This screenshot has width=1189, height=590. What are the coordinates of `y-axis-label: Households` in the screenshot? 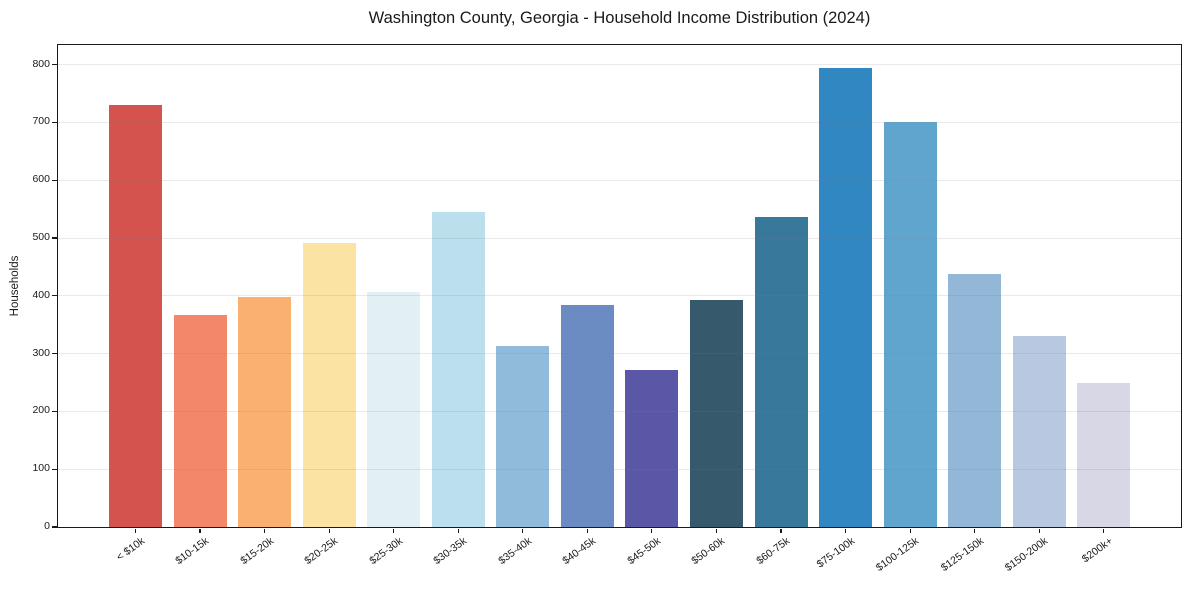 It's located at (15, 286).